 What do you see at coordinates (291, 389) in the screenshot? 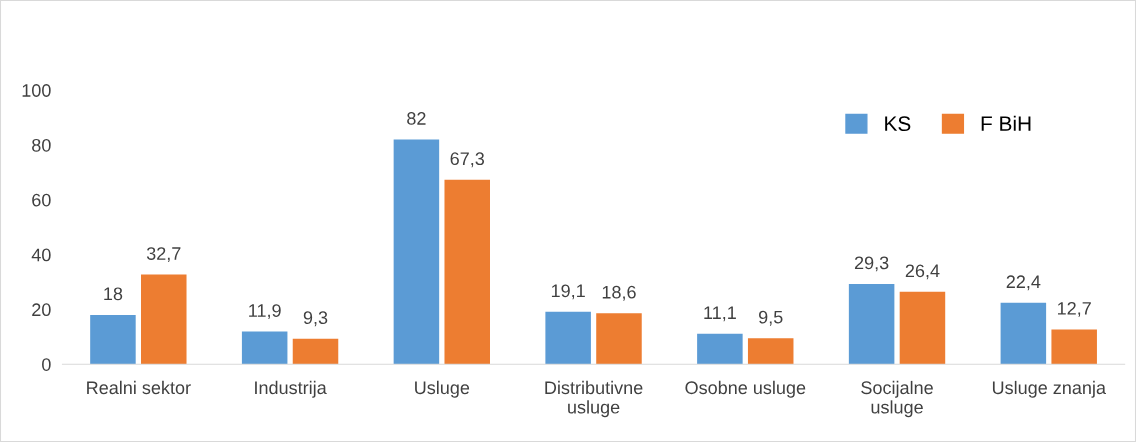
I see `x-tick-label: Industrija` at bounding box center [291, 389].